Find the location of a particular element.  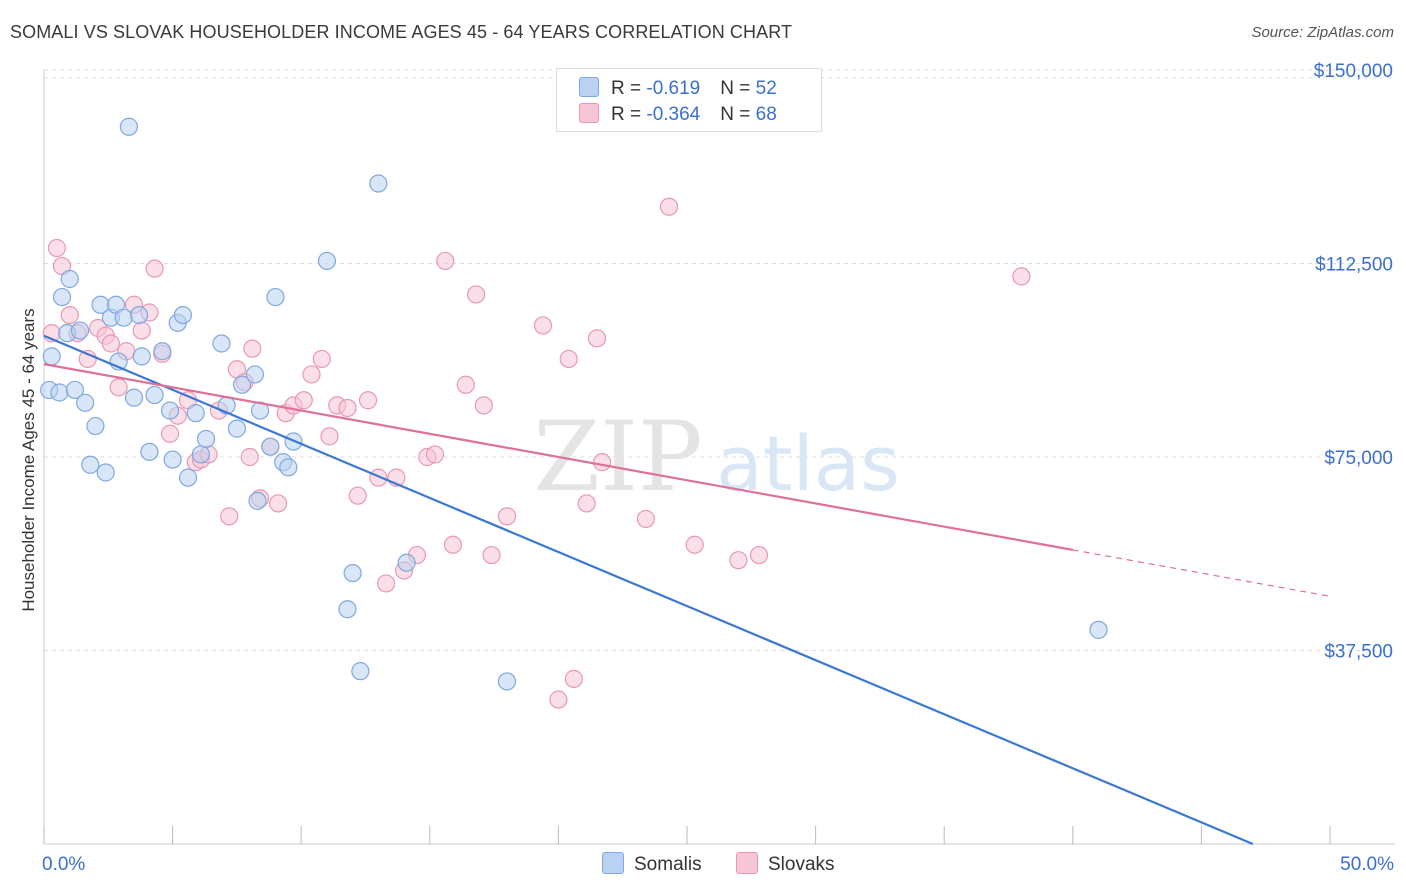

source-label: Source: ZipAtlas.com is located at coordinates (1322, 32).